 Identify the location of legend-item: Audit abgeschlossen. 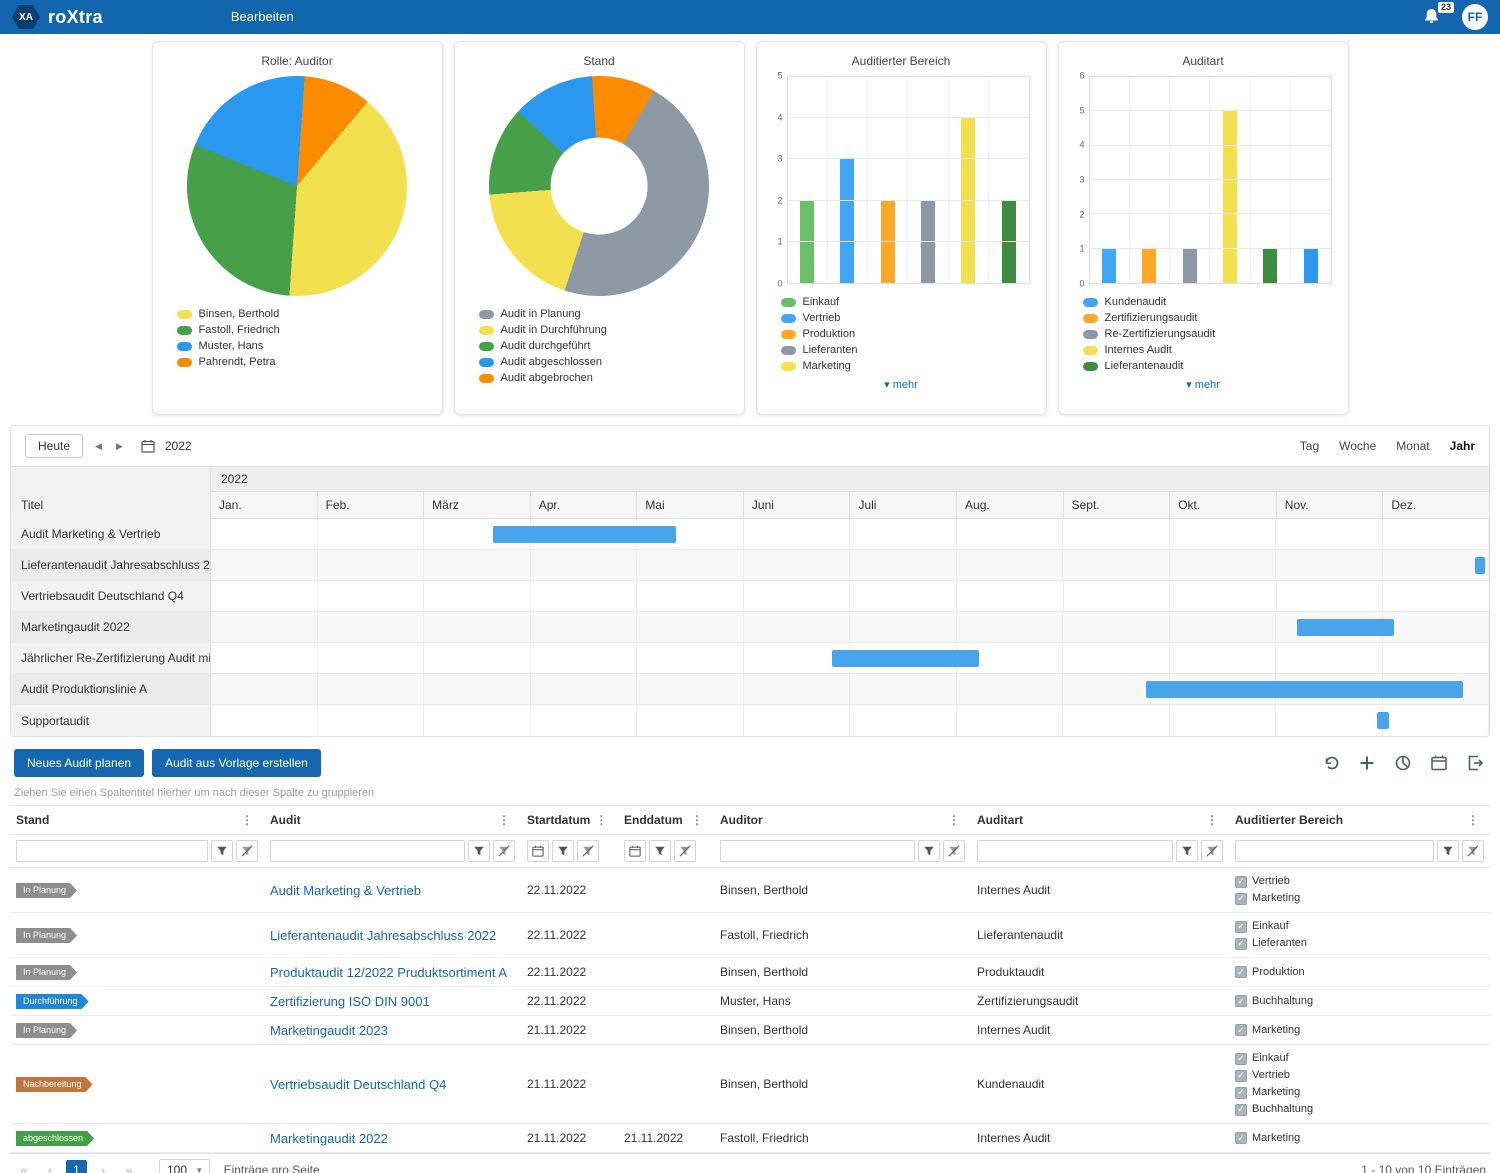
(604, 362).